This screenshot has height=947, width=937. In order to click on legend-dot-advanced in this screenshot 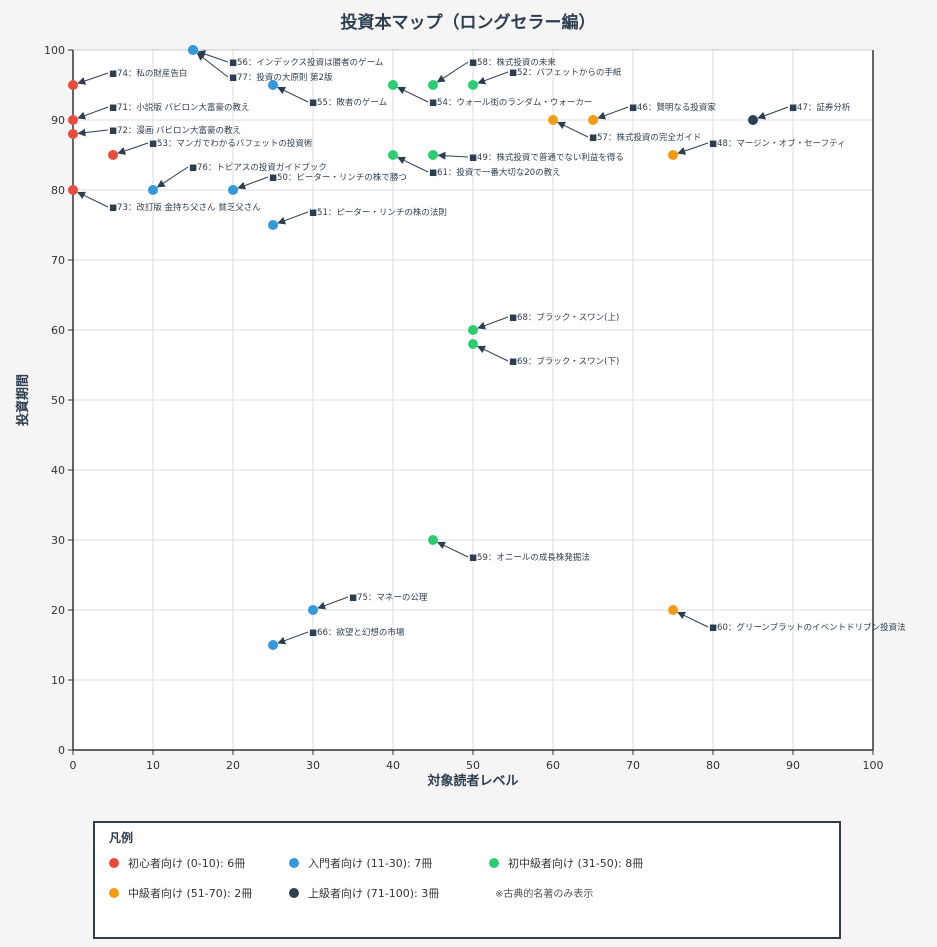, I will do `click(294, 893)`.